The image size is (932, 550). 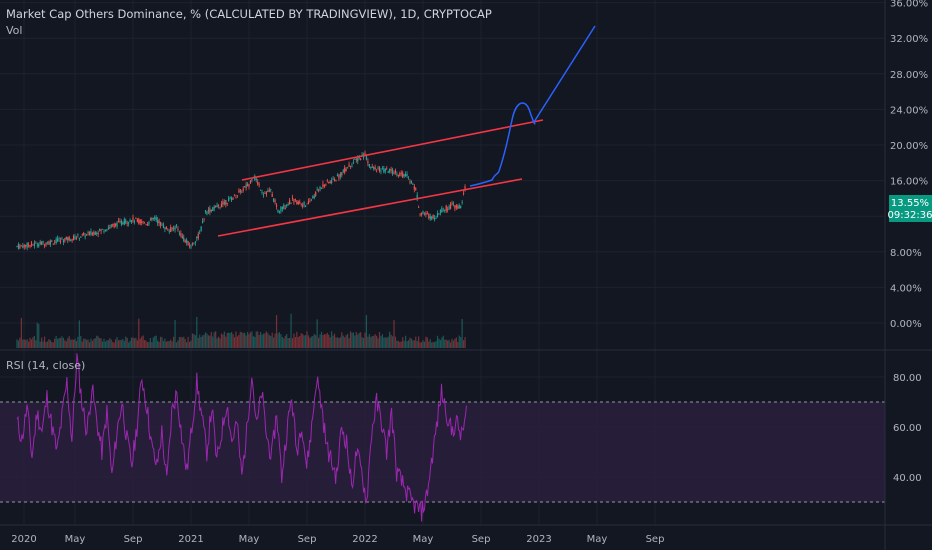 I want to click on price-tick-label: 16.00%, so click(x=909, y=182).